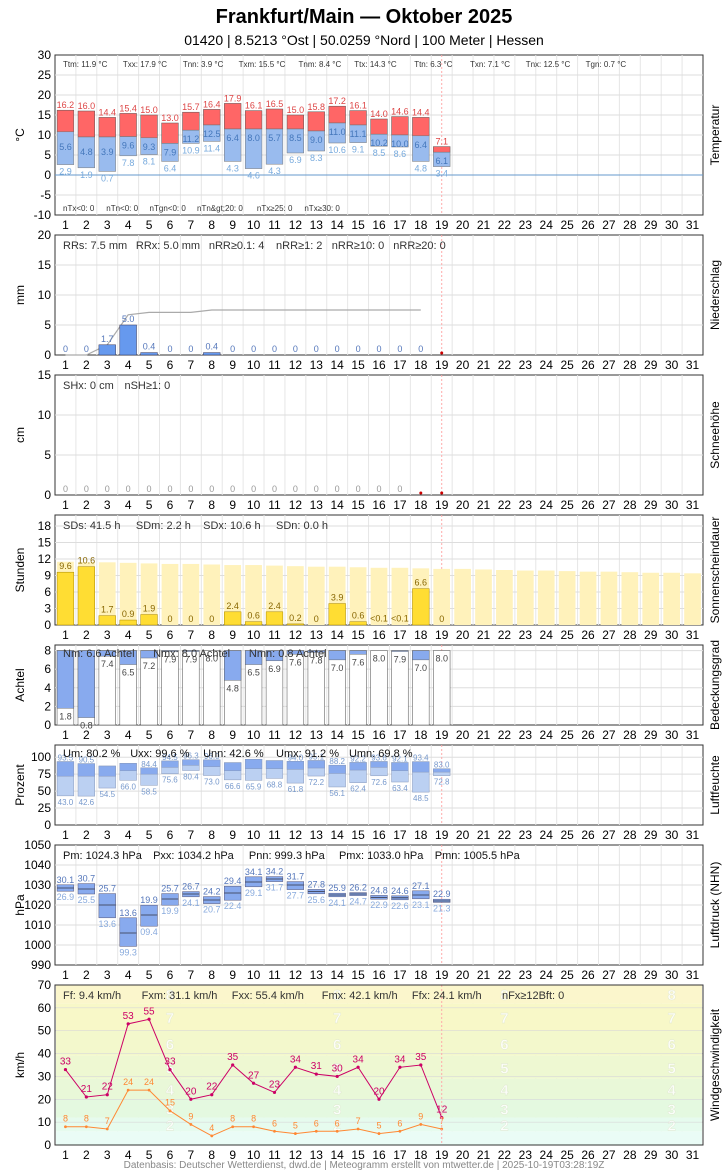  I want to click on cloud-label: 6.5, so click(128, 673).